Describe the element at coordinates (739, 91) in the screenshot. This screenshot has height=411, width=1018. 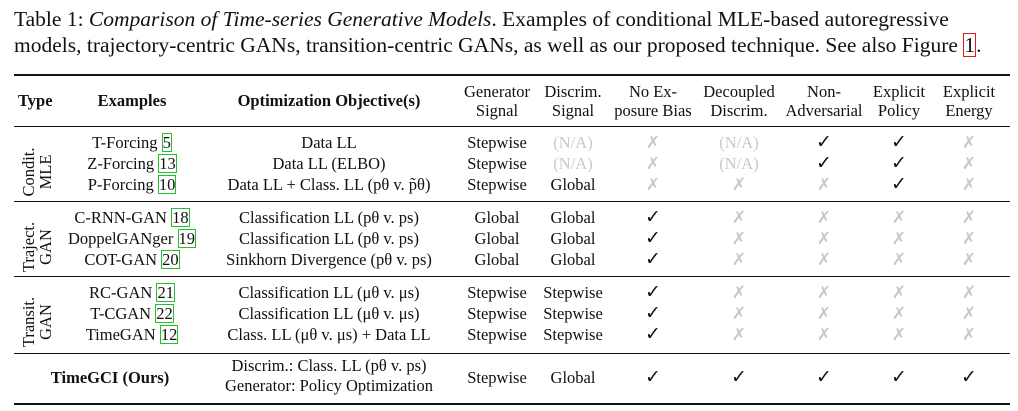
I see `header-decoupled-line1: Decoupled` at that location.